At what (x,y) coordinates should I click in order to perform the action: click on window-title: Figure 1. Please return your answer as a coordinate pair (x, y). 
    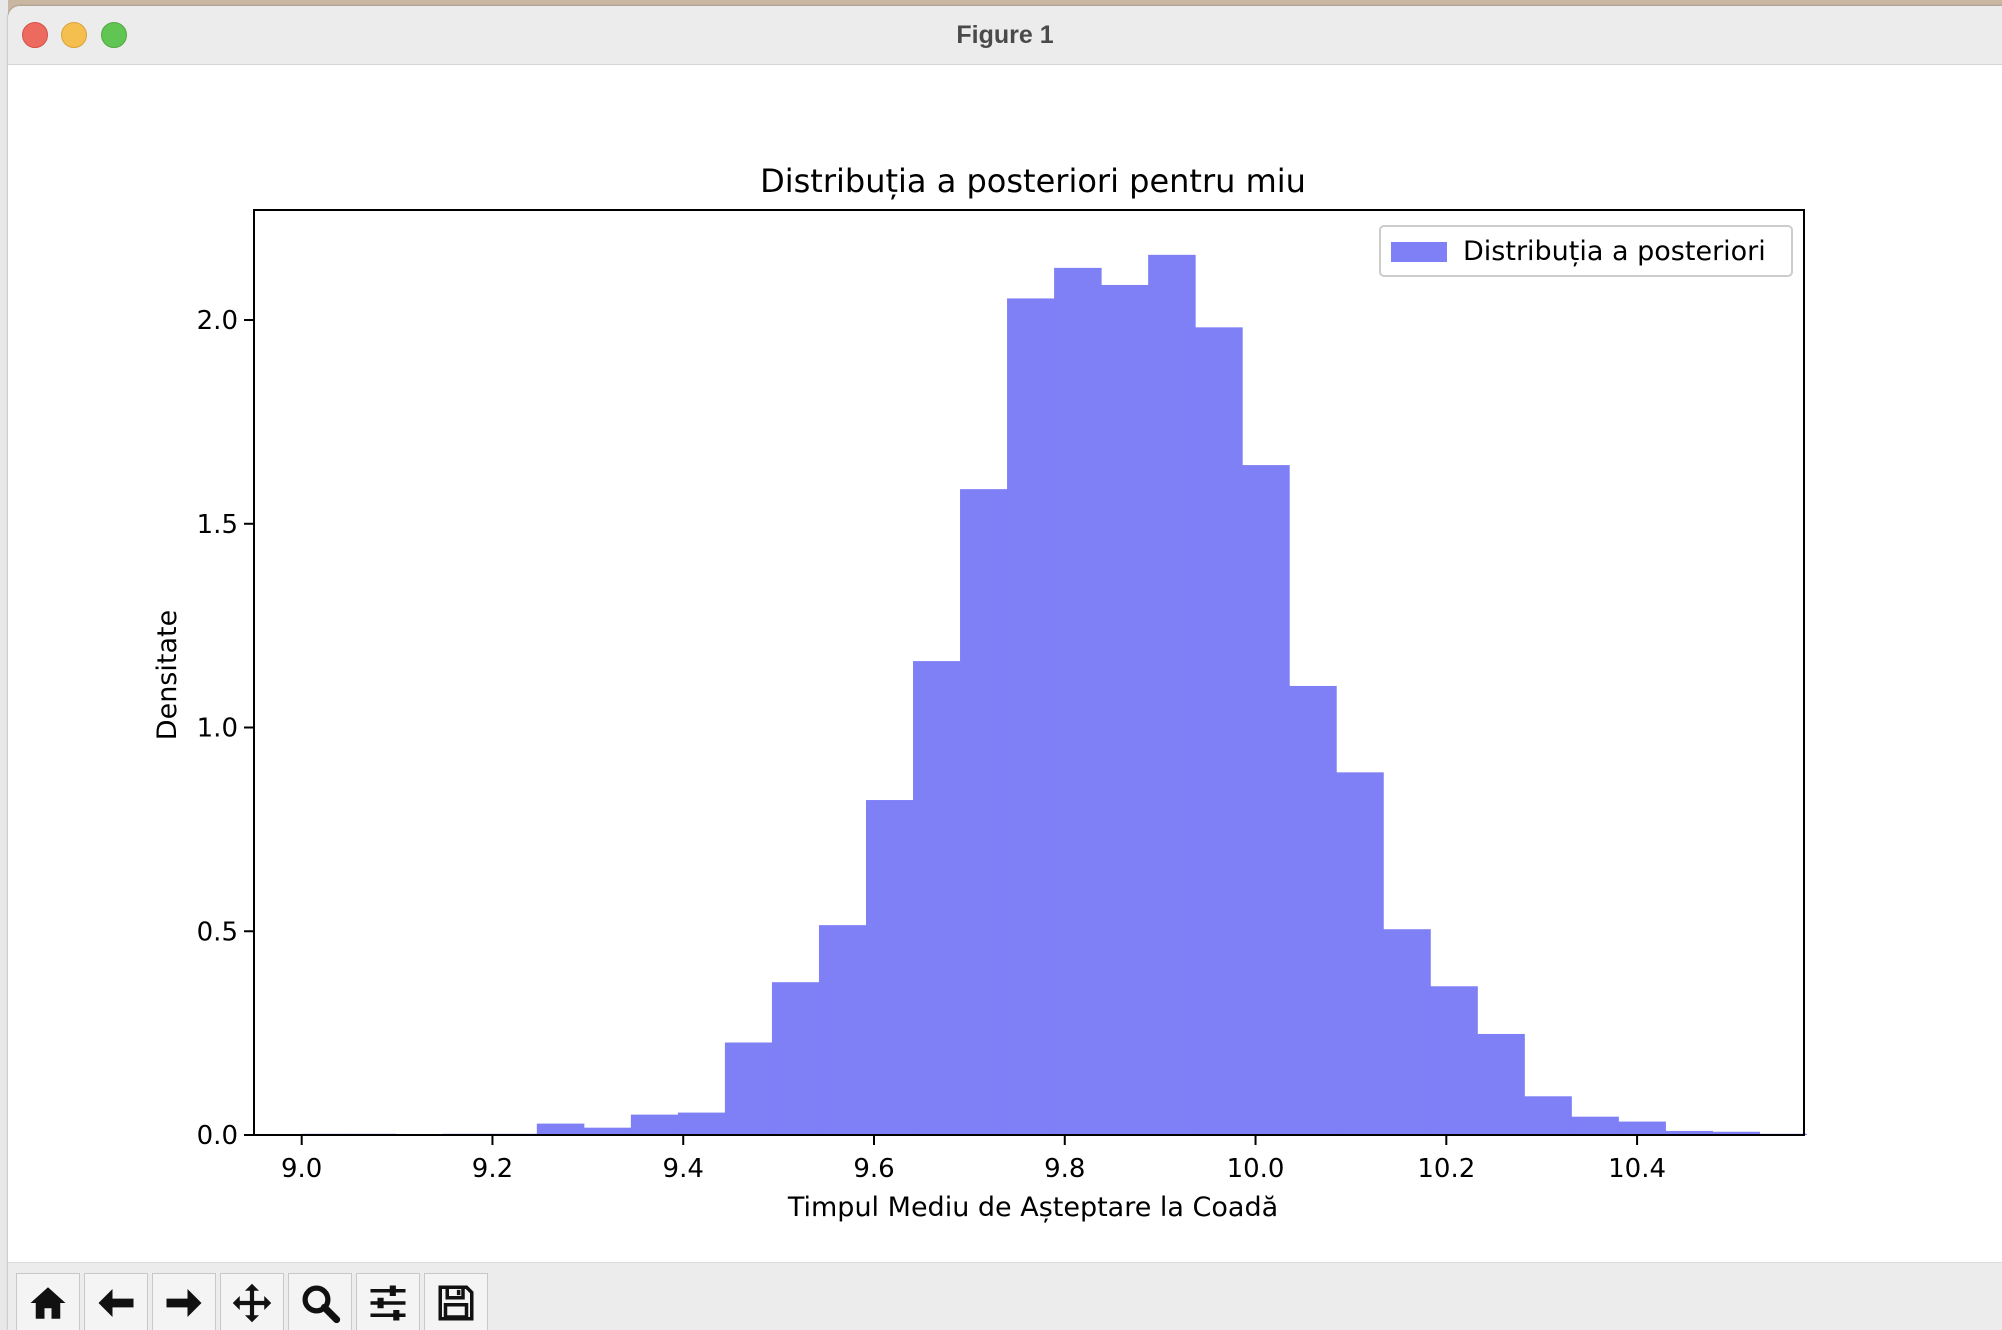
    Looking at the image, I should click on (1005, 35).